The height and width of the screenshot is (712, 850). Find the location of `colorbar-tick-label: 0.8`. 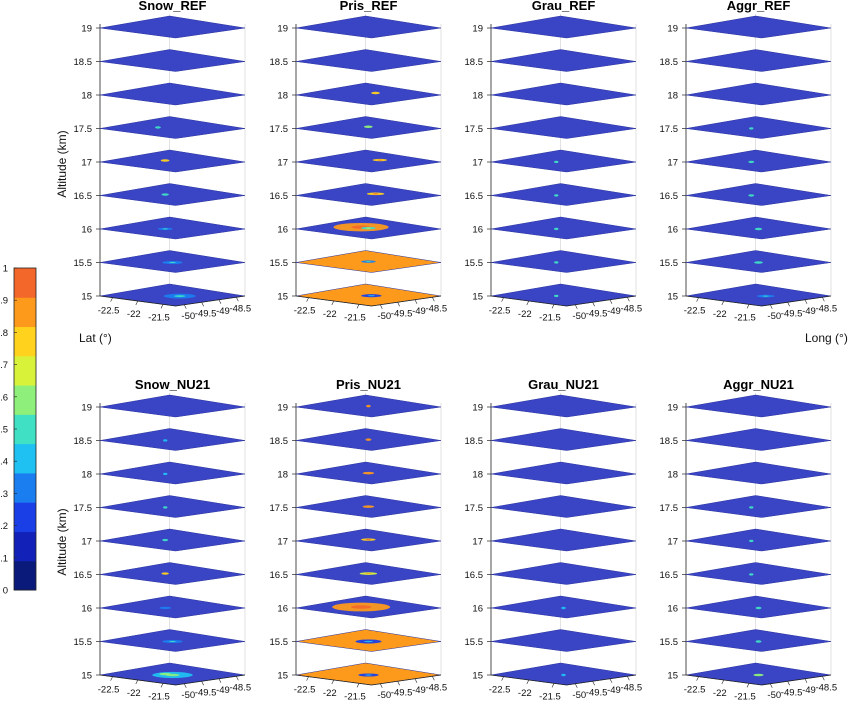

colorbar-tick-label: 0.8 is located at coordinates (4, 333).